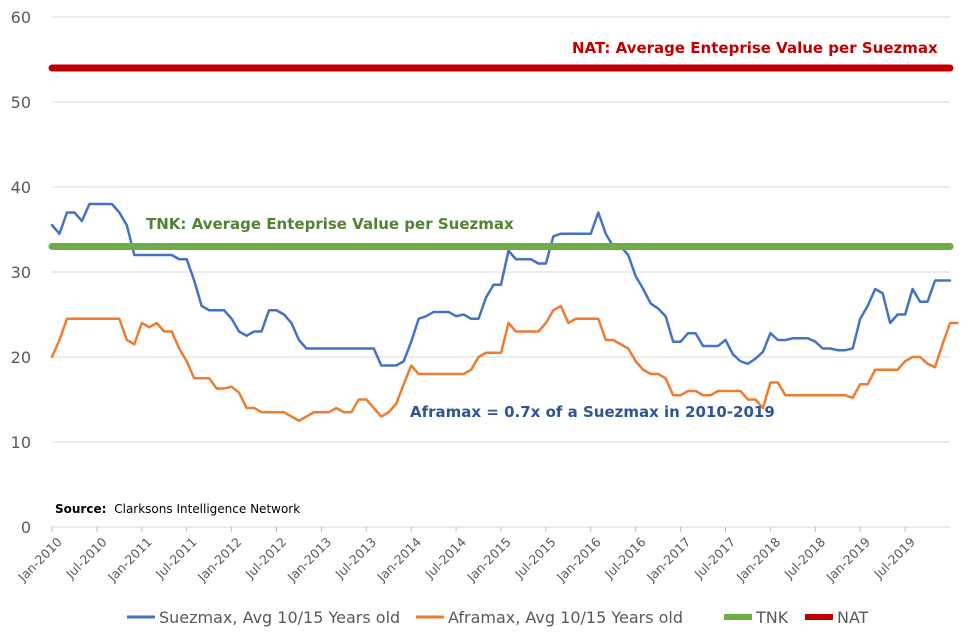  What do you see at coordinates (715, 558) in the screenshot?
I see `x-tick-label: Jul-2017` at bounding box center [715, 558].